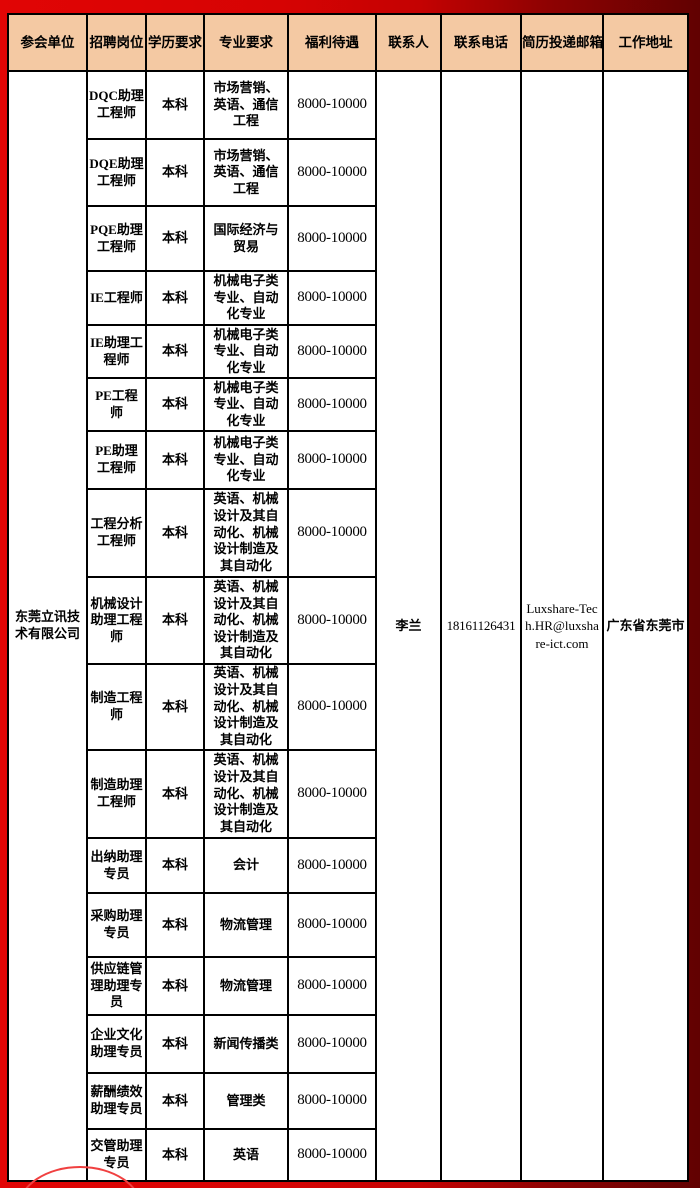  Describe the element at coordinates (116, 404) in the screenshot. I see `position-cell: PE工程师` at that location.